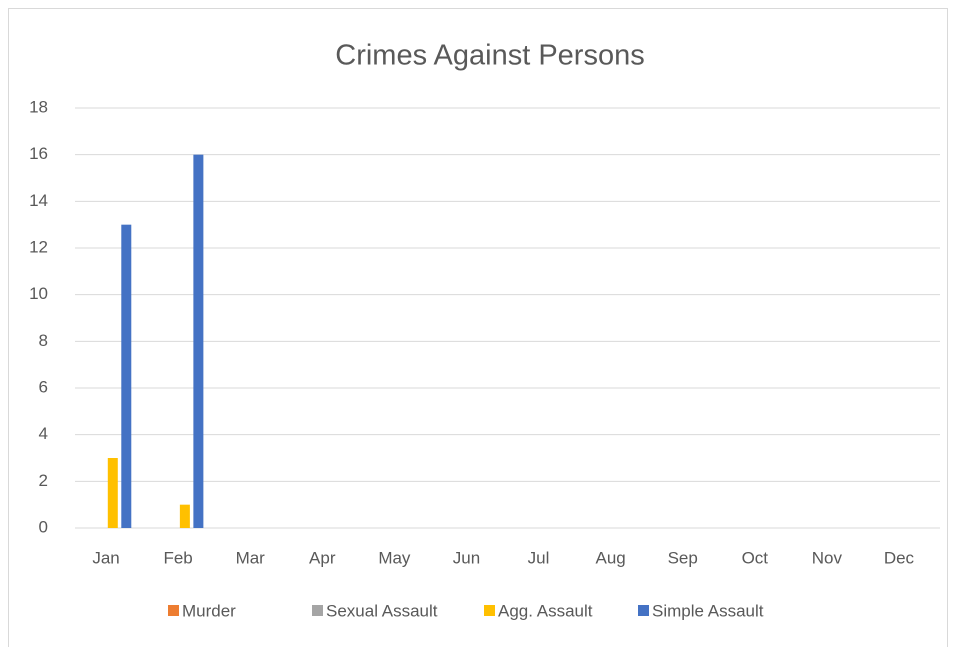  Describe the element at coordinates (209, 610) in the screenshot. I see `legend-label: Murder` at that location.